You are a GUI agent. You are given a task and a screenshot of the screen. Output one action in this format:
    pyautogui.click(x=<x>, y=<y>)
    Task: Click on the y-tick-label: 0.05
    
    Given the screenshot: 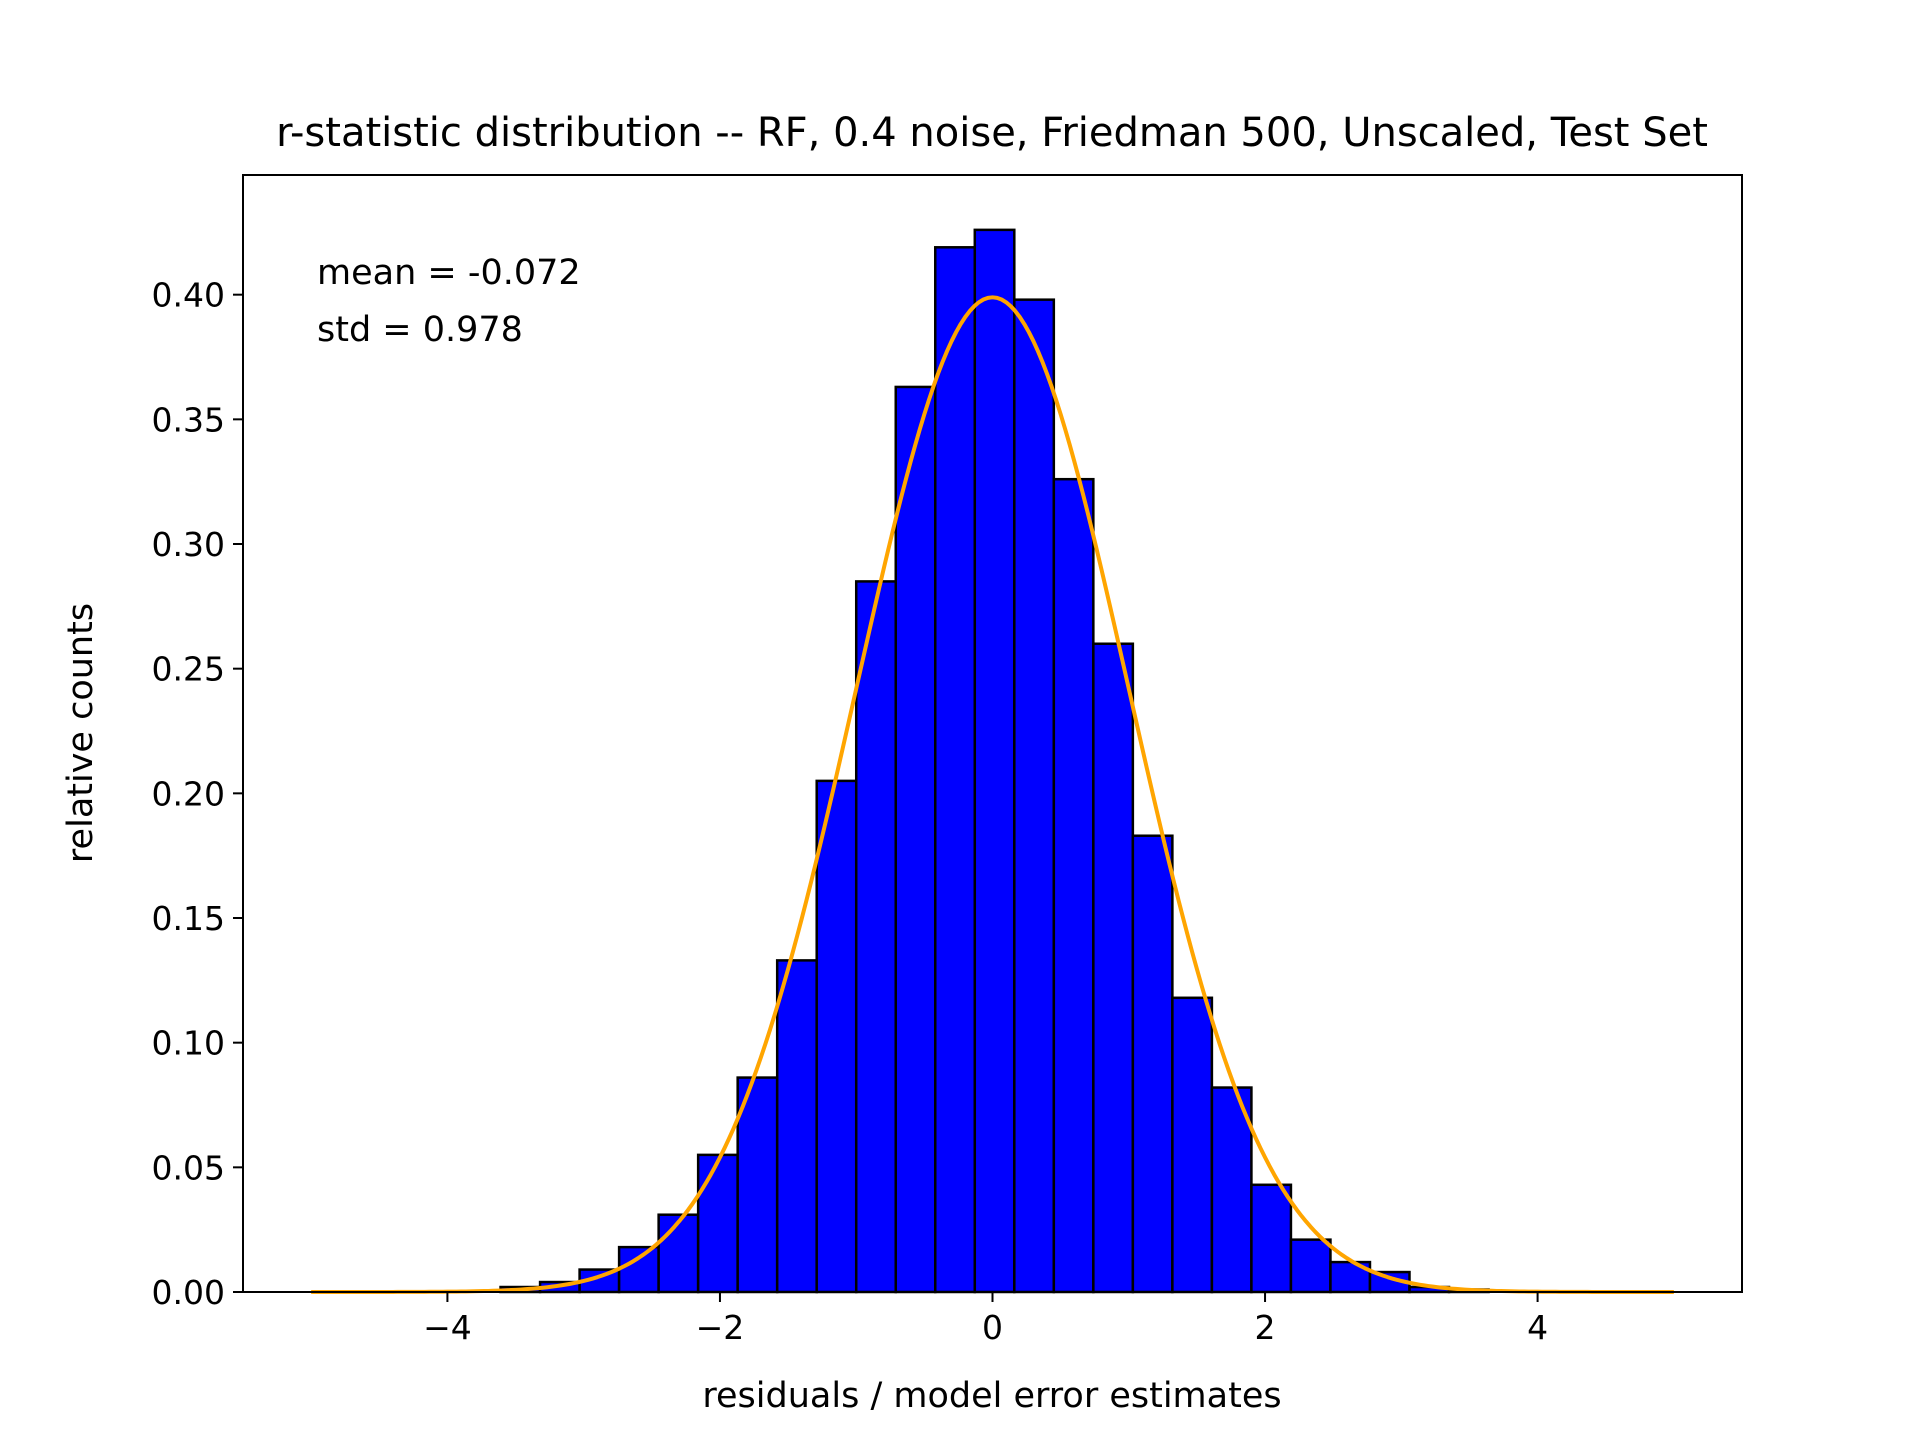 What is the action you would take?
    pyautogui.click(x=188, y=1167)
    